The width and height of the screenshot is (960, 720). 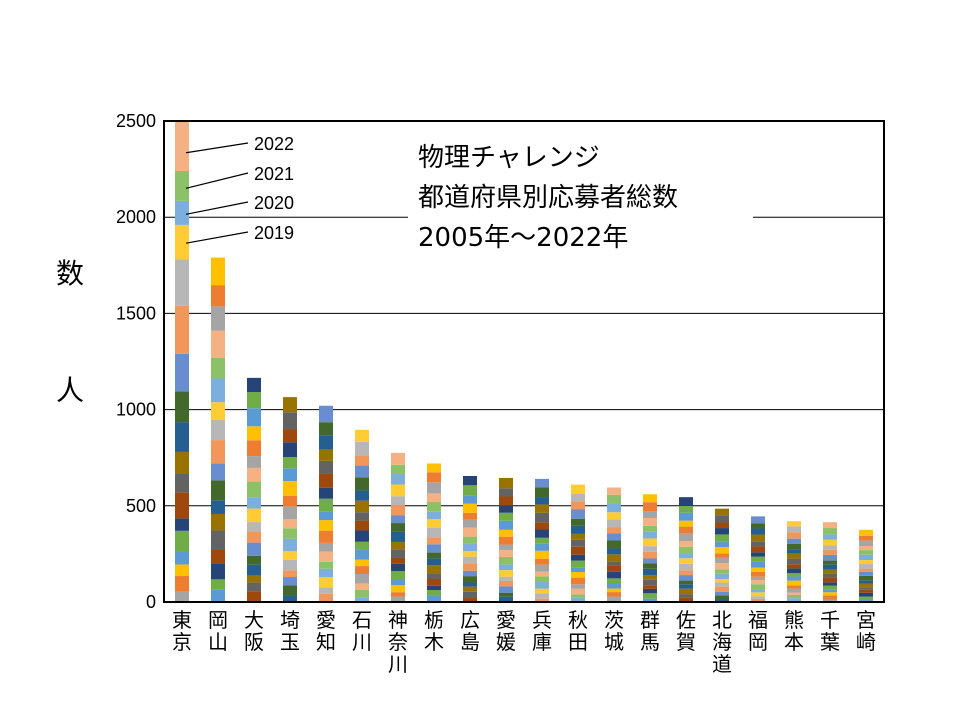 What do you see at coordinates (182, 631) in the screenshot?
I see `x-category-label: 東京` at bounding box center [182, 631].